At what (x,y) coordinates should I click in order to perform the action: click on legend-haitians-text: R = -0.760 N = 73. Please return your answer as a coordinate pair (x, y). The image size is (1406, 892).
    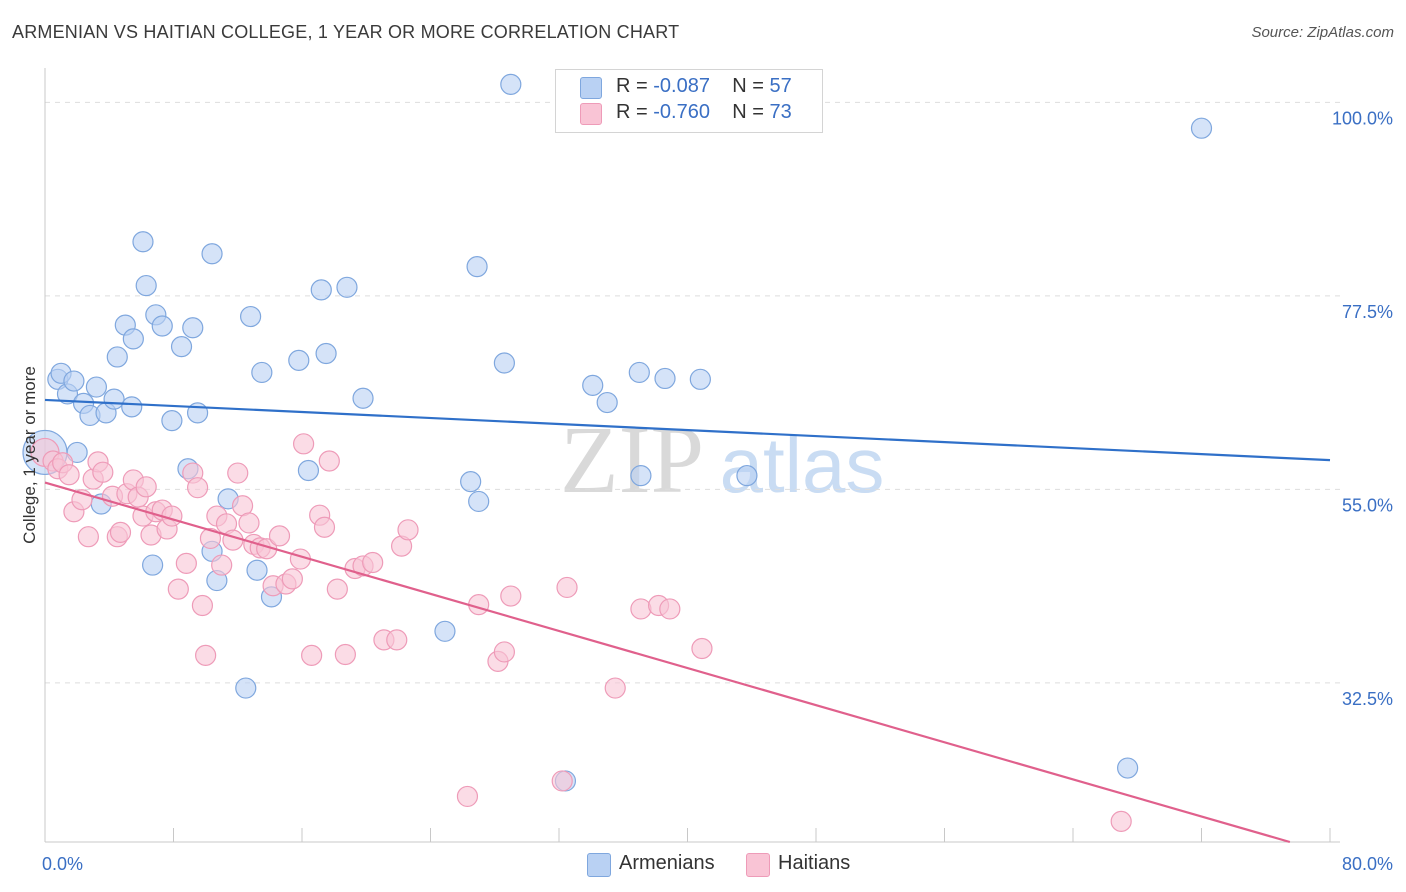
    Looking at the image, I should click on (704, 112).